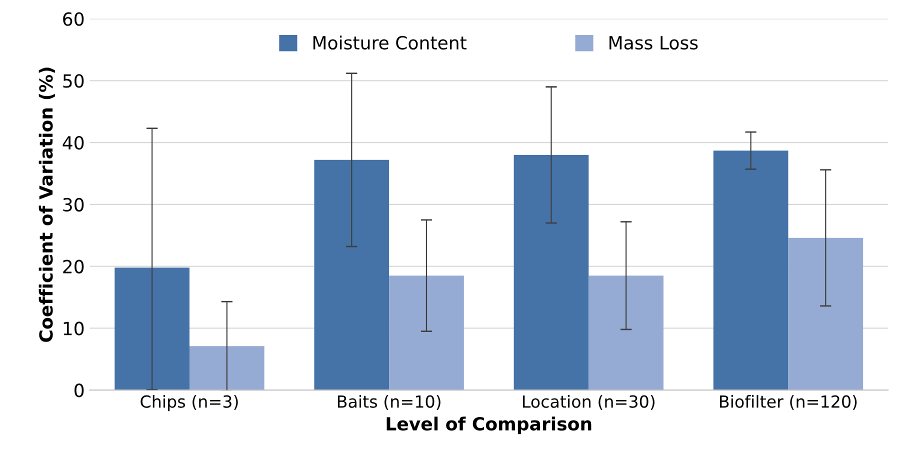 This screenshot has width=897, height=470. What do you see at coordinates (489, 425) in the screenshot?
I see `x-axis-title: Level of Comparison` at bounding box center [489, 425].